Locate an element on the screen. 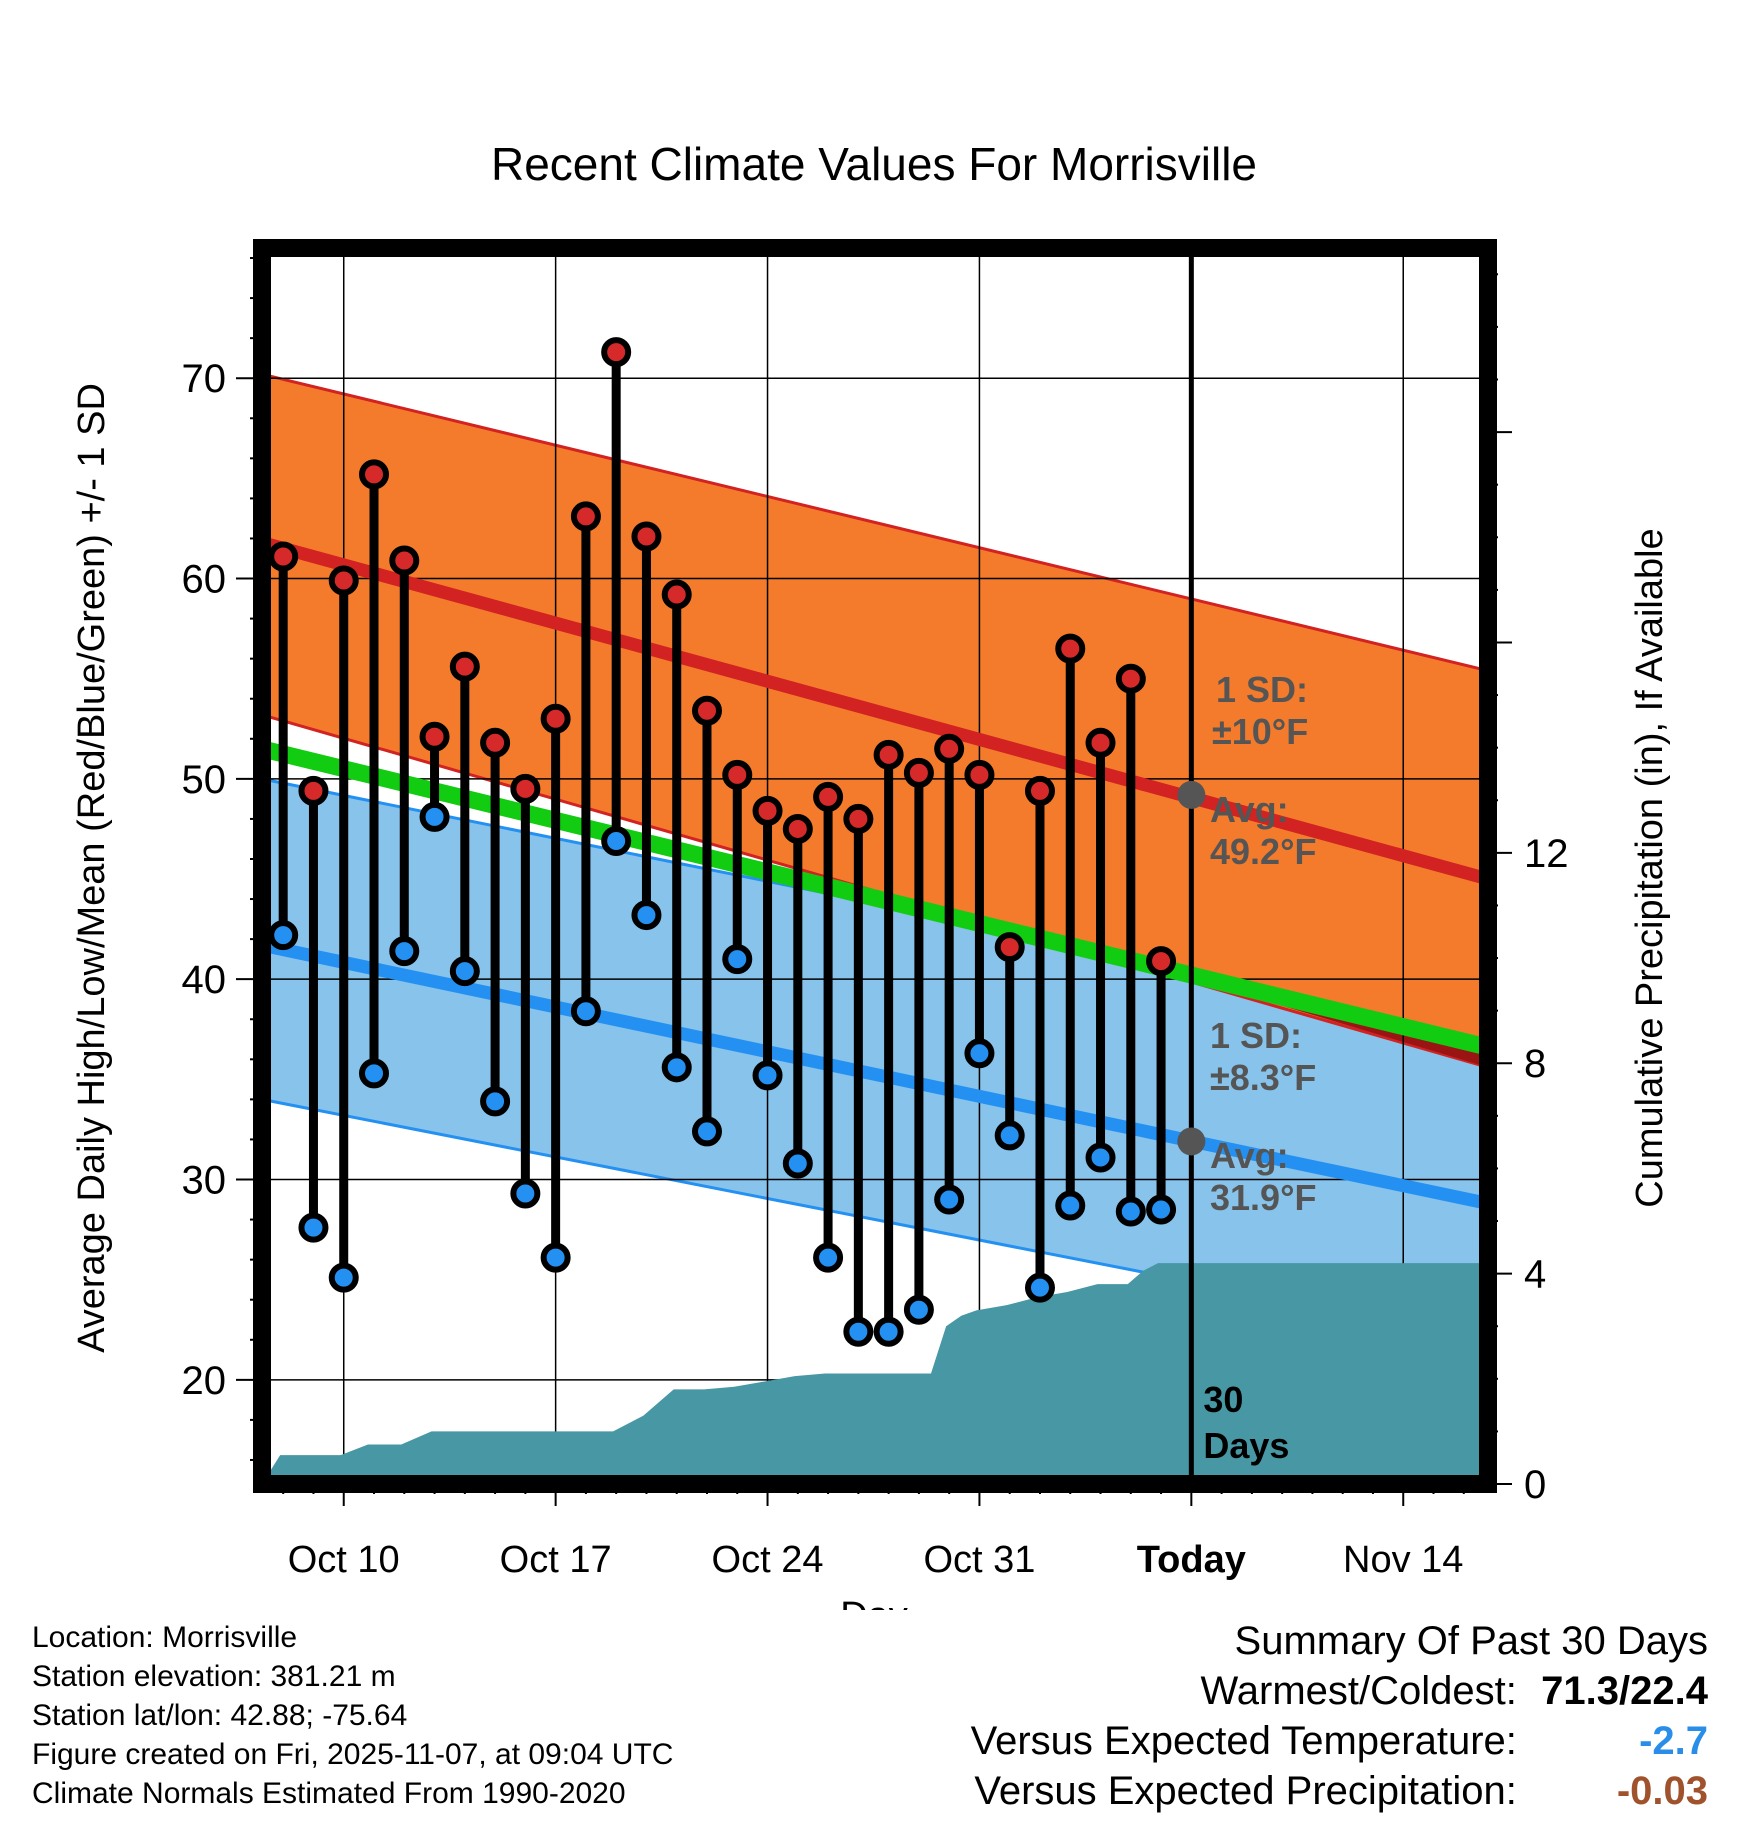 The height and width of the screenshot is (1828, 1748). y-tick-label: 70 is located at coordinates (204, 379).